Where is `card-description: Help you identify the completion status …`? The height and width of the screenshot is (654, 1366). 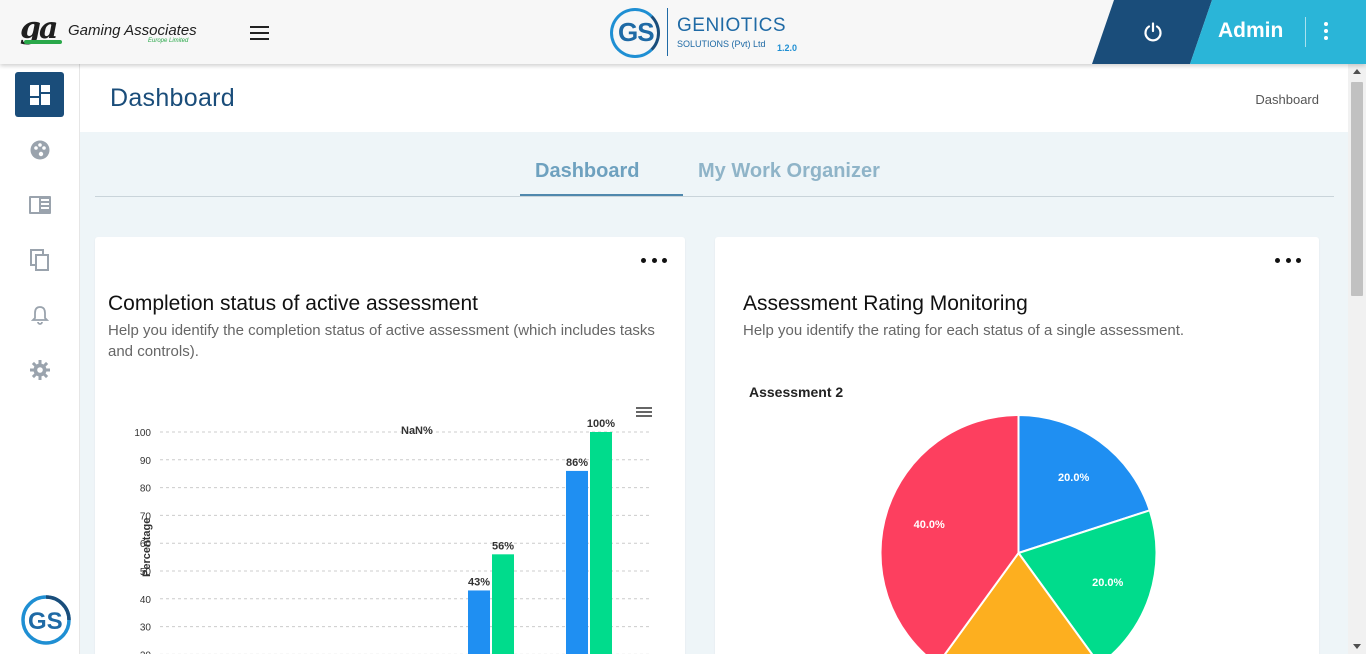 card-description: Help you identify the completion status … is located at coordinates (381, 341).